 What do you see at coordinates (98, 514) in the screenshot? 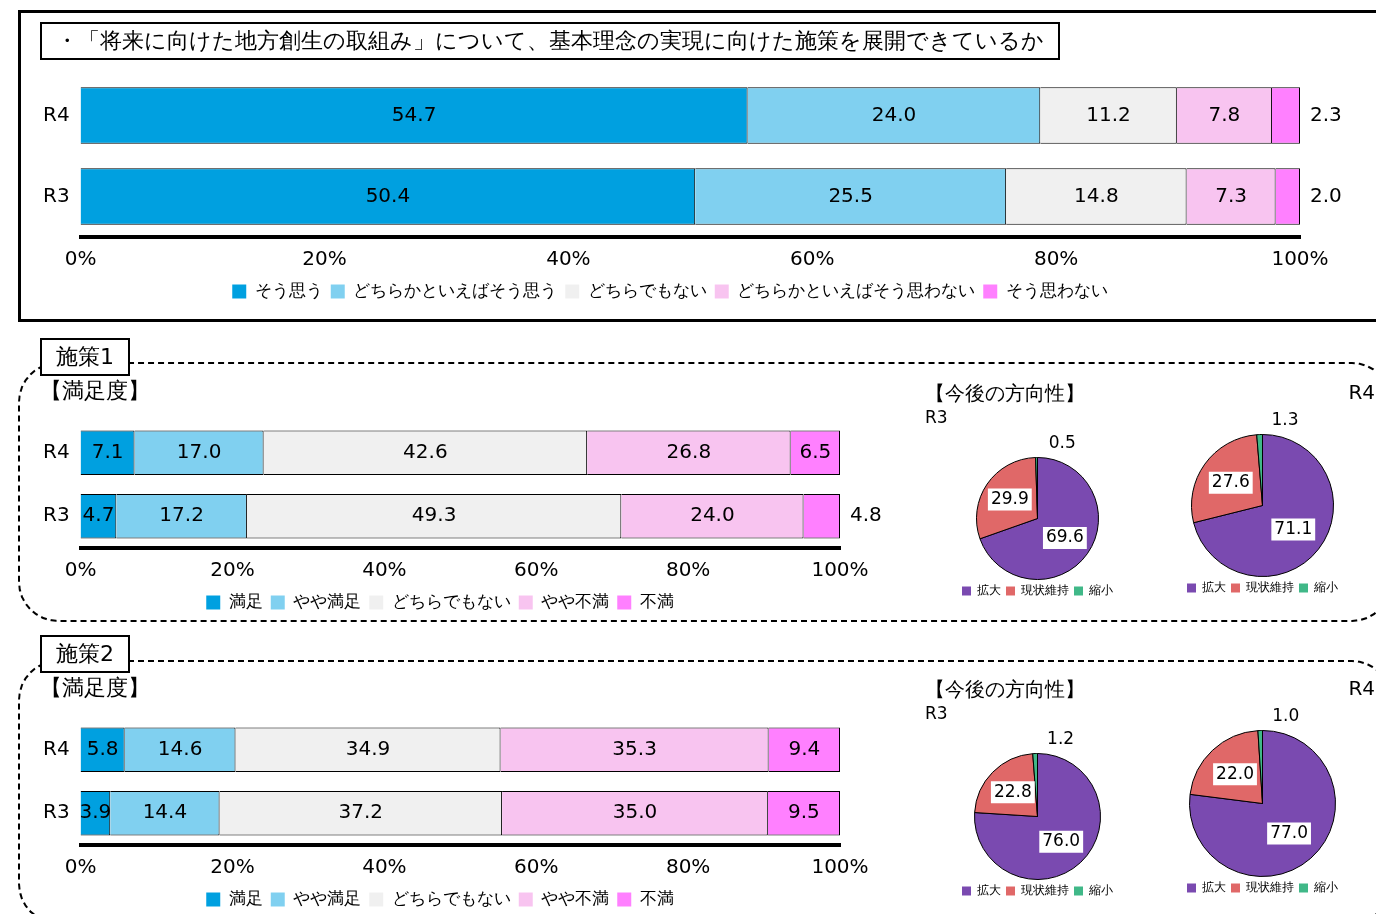
I see `data-label: 4.7` at bounding box center [98, 514].